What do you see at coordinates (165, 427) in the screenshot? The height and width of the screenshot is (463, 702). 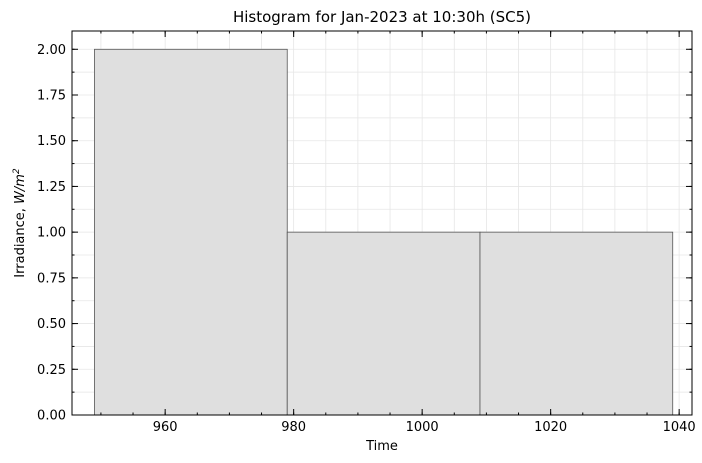 I see `x-tick-label: 960` at bounding box center [165, 427].